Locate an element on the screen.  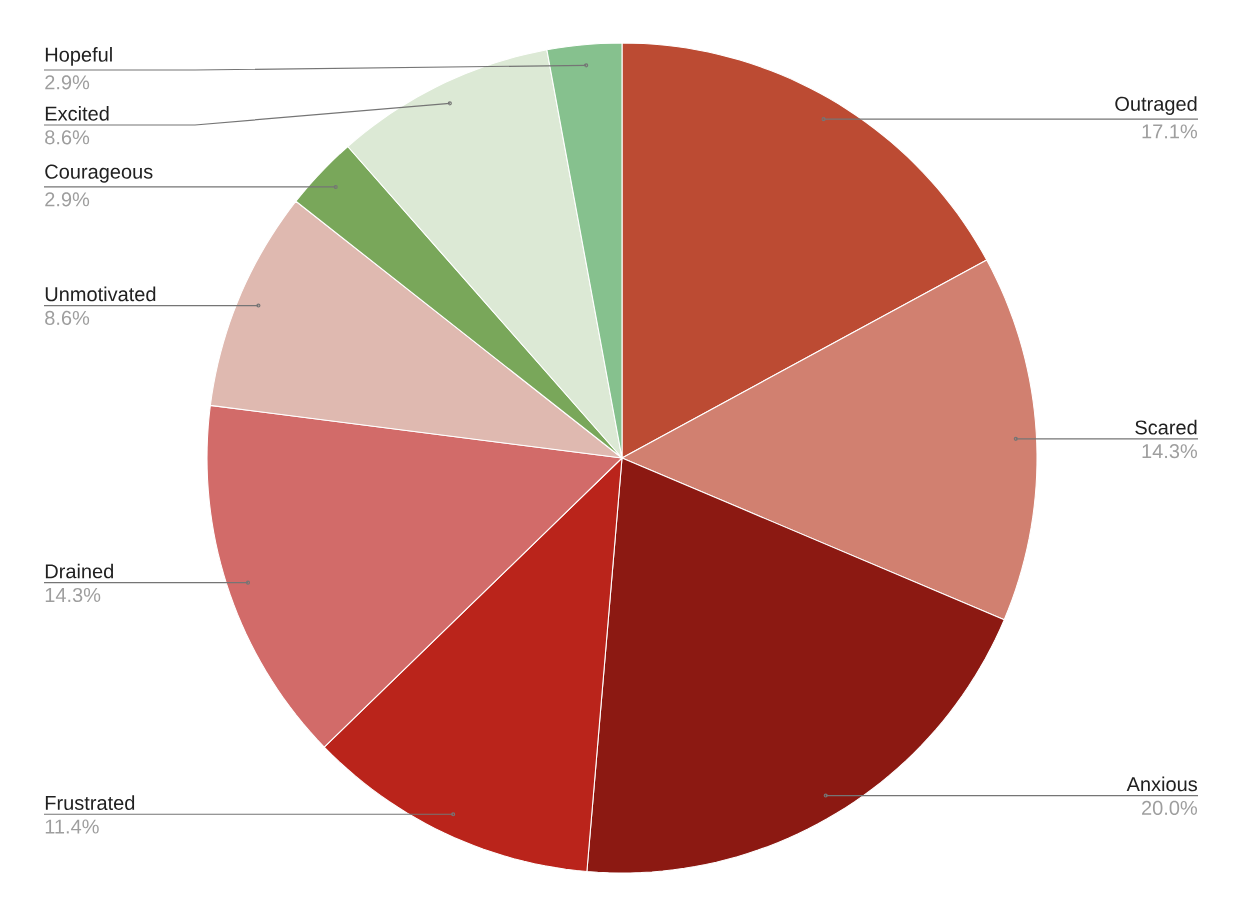
slice-label: Anxious is located at coordinates (1161, 784).